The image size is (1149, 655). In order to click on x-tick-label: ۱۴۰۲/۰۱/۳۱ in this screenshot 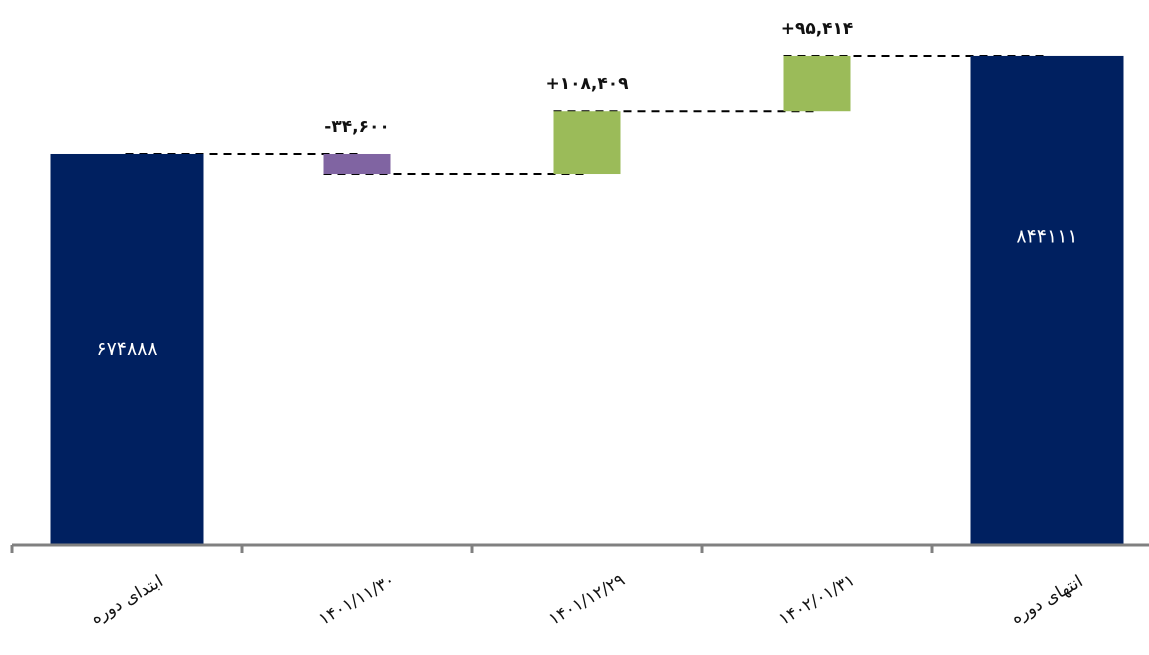, I will do `click(816, 600)`.